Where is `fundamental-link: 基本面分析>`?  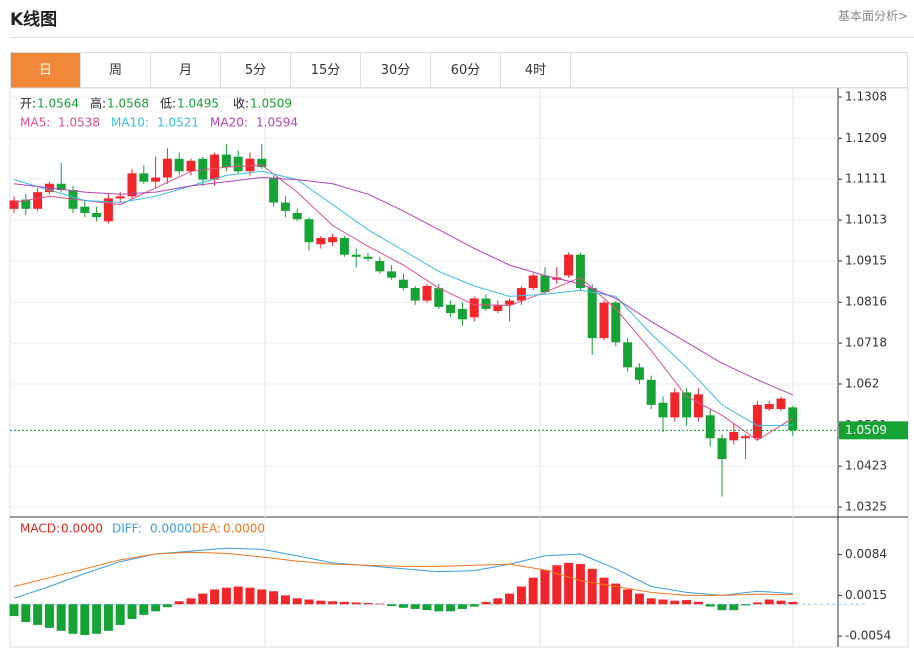 fundamental-link: 基本面分析> is located at coordinates (872, 16).